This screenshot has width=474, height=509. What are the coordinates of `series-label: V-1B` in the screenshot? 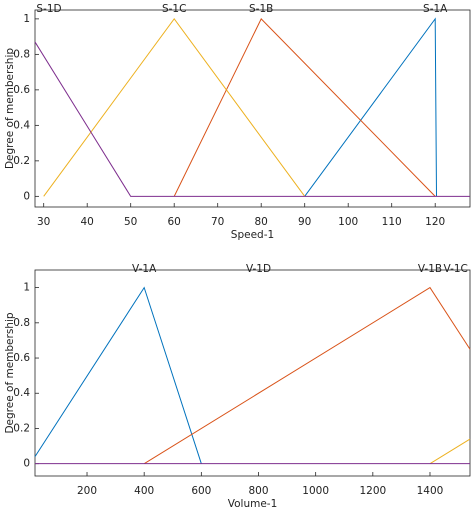 It's located at (430, 269).